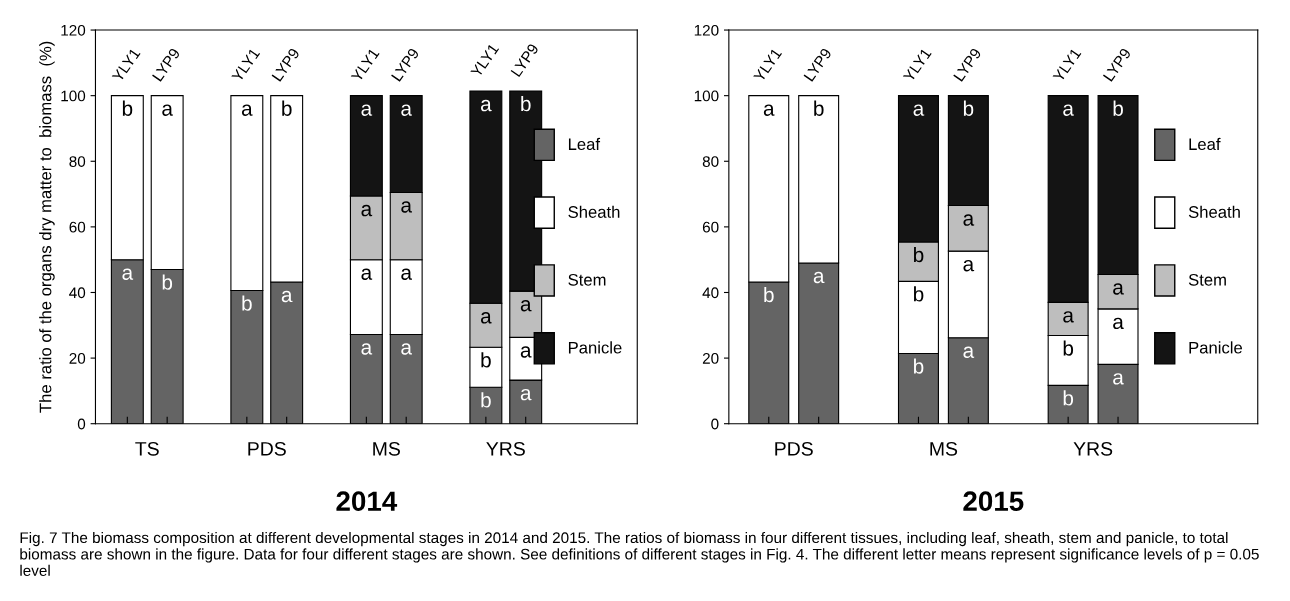  I want to click on caption: Fig. 7 The biomass composition at different developmental stages in 2014 and 2015. The ratios of biomass in four different tissues, including leaf, sheath, stem and panicle, to total biomass are shown in the figure. Data for four different stages are shown. See definitions of different stages in Fig. 4. The different letter means represent significance levels of p = 0.05 level, so click(639, 554).